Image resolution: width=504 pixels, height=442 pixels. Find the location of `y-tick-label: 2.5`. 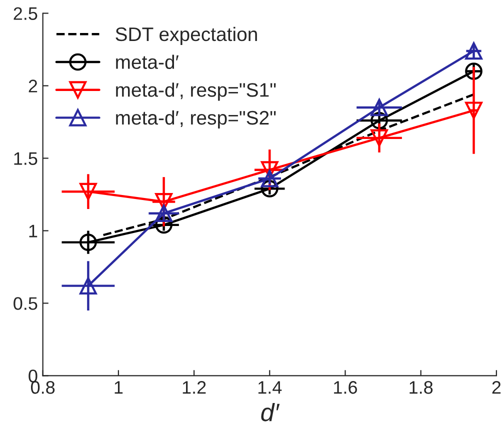

y-tick-label: 2.5 is located at coordinates (26, 13).